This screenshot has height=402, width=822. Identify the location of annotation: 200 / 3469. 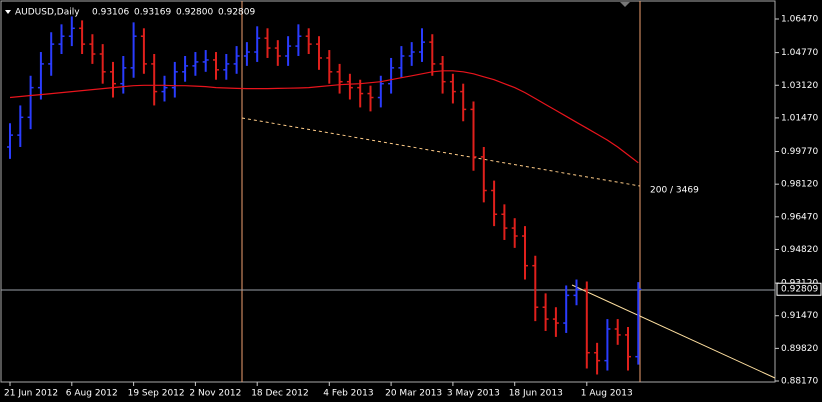
(674, 191).